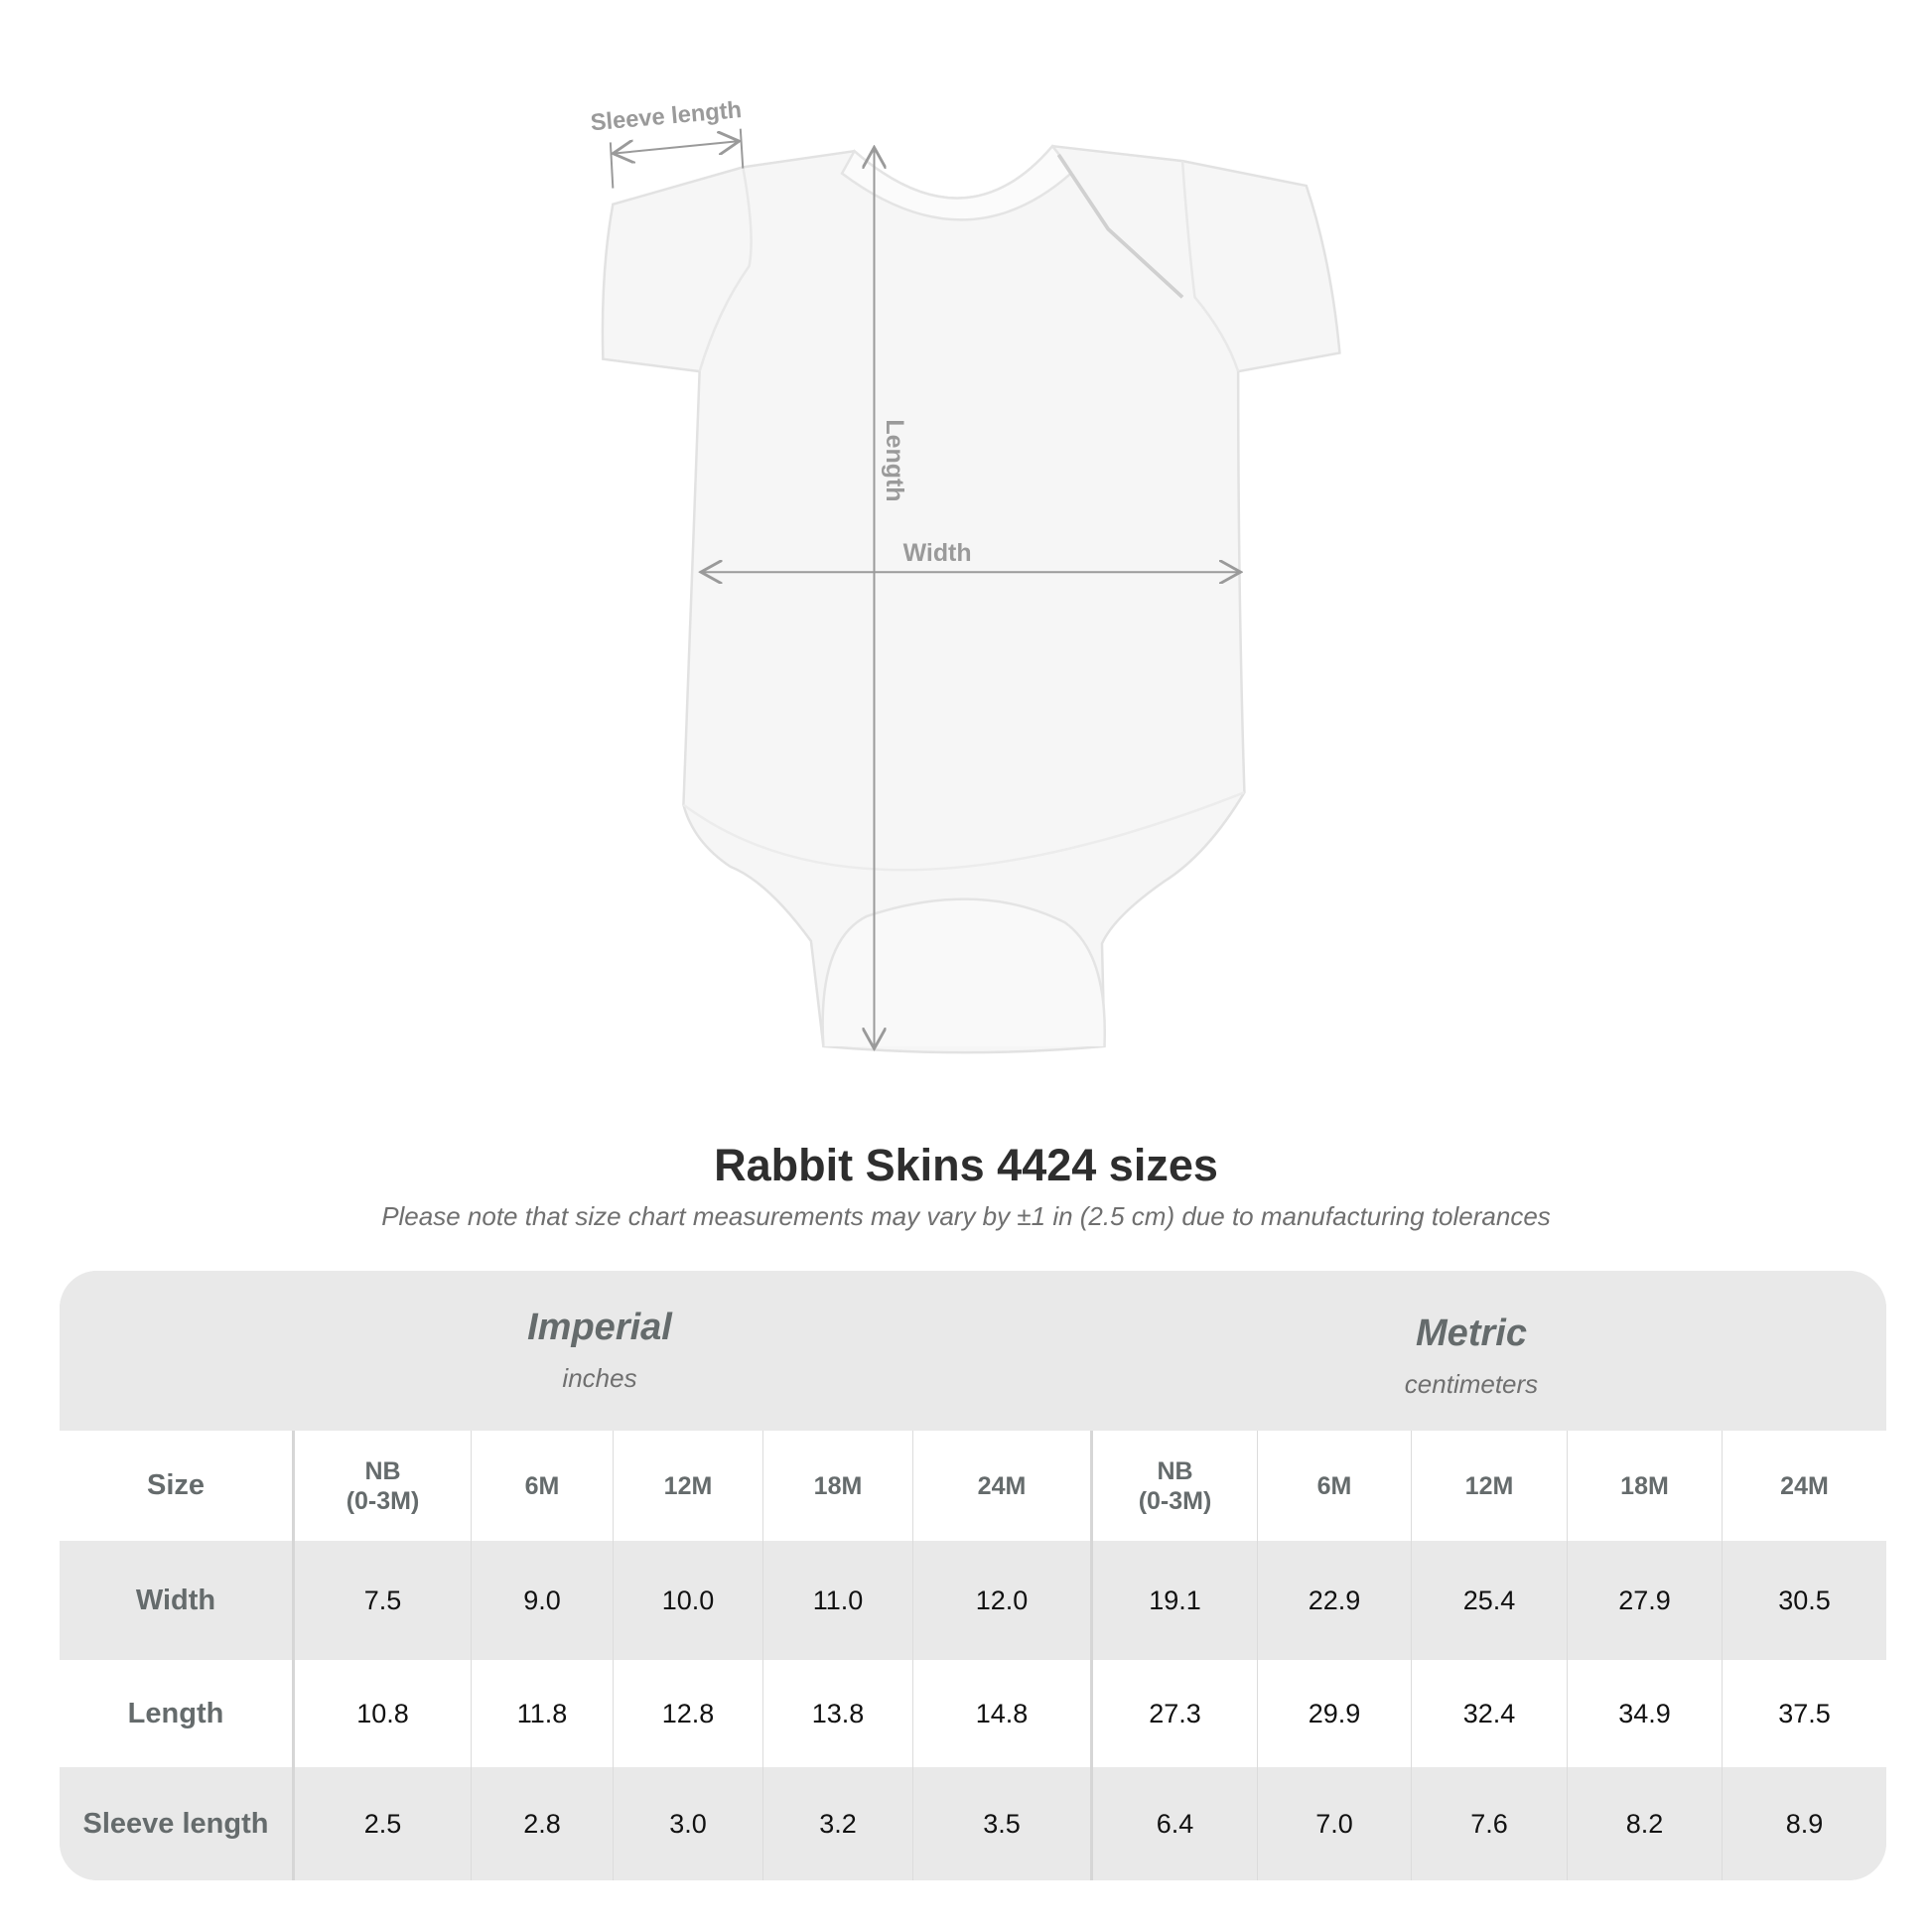 The image size is (1932, 1932). I want to click on row-label: Length, so click(175, 1713).